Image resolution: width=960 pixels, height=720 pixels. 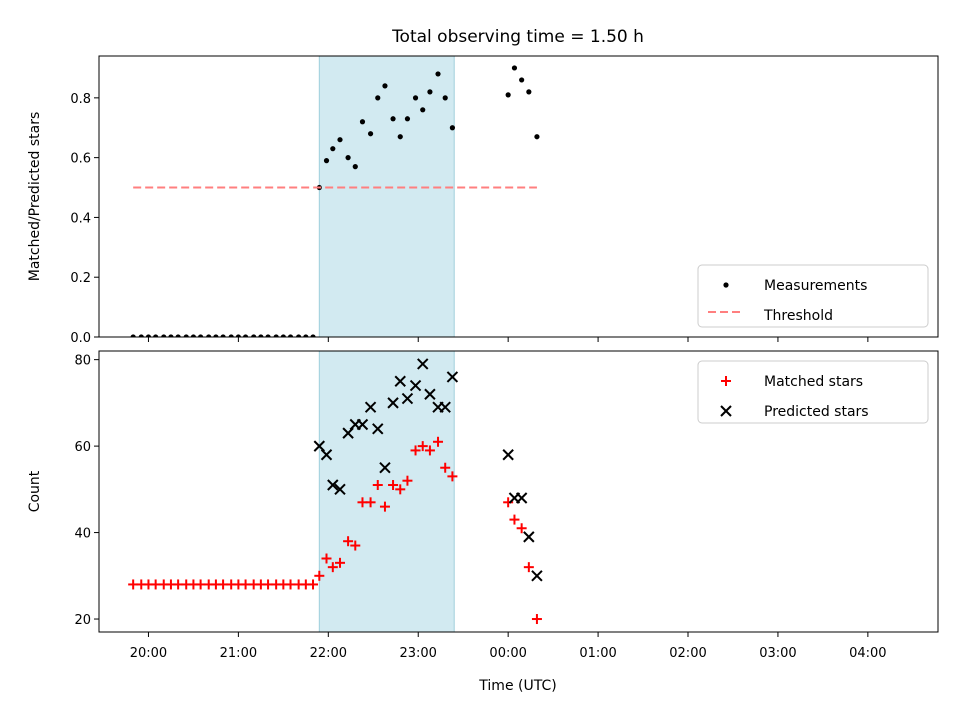 I want to click on x-tick-label: 23:00, so click(x=417, y=653).